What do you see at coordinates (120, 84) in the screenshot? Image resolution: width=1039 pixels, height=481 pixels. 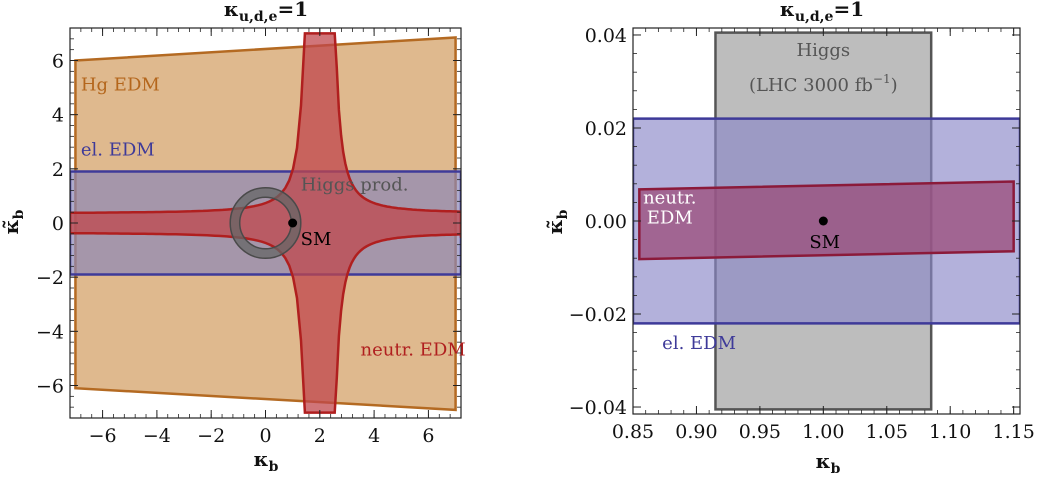 I see `annotation-label: Hg EDM` at bounding box center [120, 84].